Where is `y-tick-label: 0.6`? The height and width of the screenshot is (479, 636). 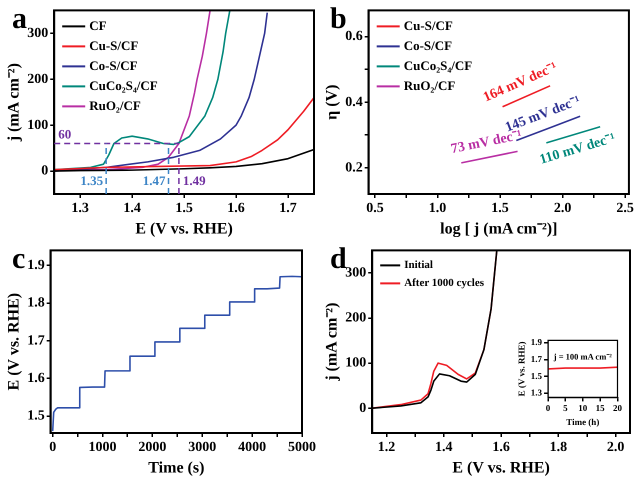
y-tick-label: 0.6 is located at coordinates (354, 36).